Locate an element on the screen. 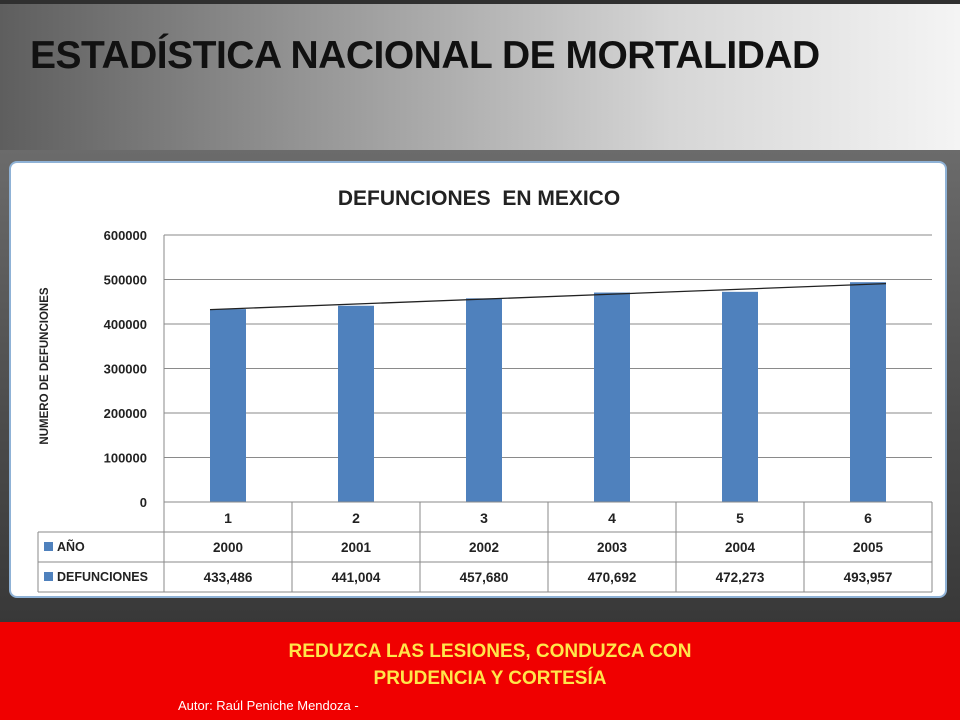 This screenshot has width=960, height=720. footer-message-line1: REDUZCA LAS LESIONES, CONDUZCA CON is located at coordinates (490, 651).